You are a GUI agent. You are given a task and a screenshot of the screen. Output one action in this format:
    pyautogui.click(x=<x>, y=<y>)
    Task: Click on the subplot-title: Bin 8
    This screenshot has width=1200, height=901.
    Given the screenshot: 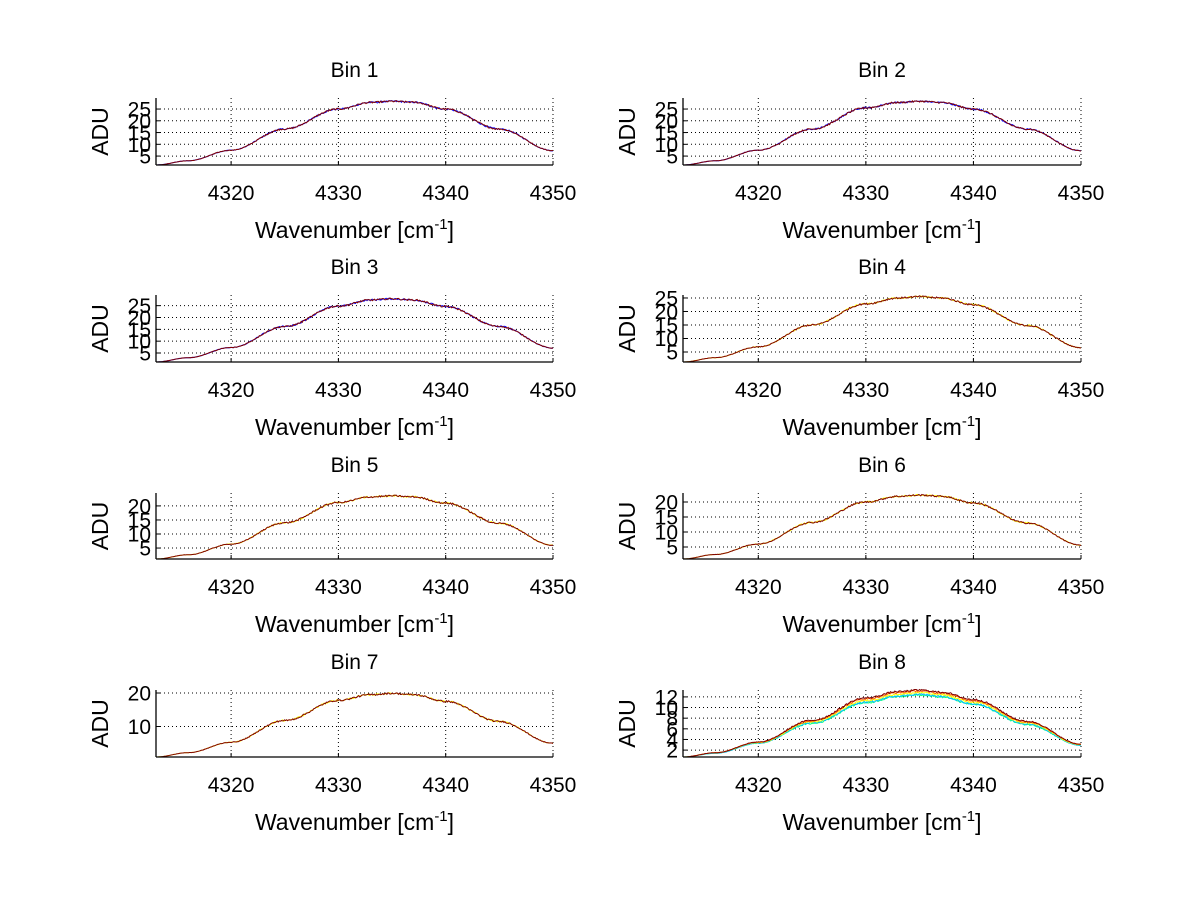 What is the action you would take?
    pyautogui.click(x=882, y=662)
    